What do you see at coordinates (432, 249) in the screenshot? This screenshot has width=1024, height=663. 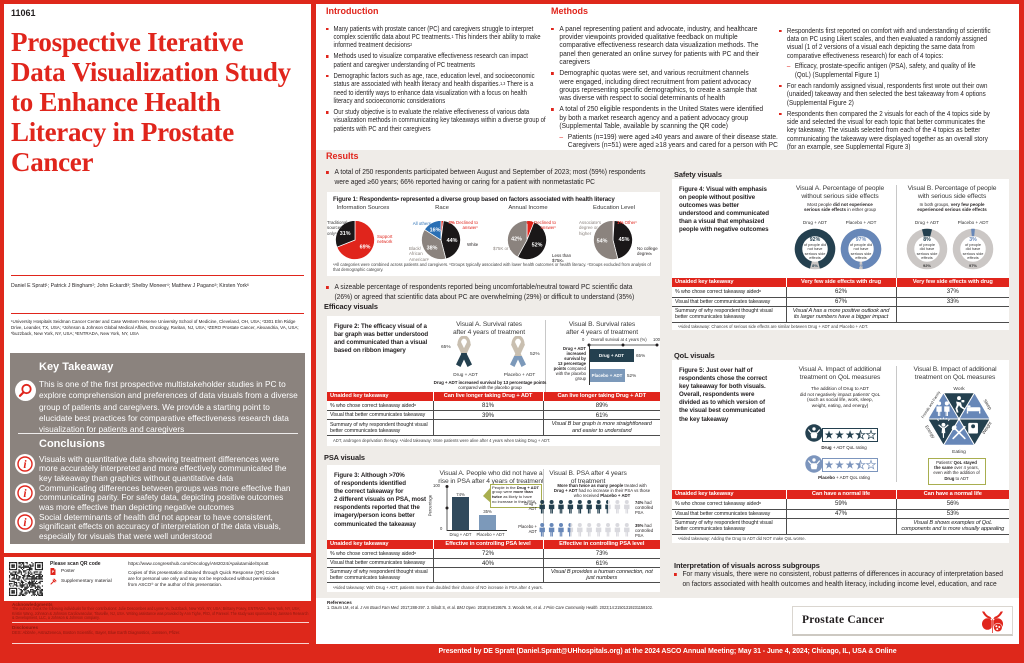 I see `svg-text: 38%` at bounding box center [432, 249].